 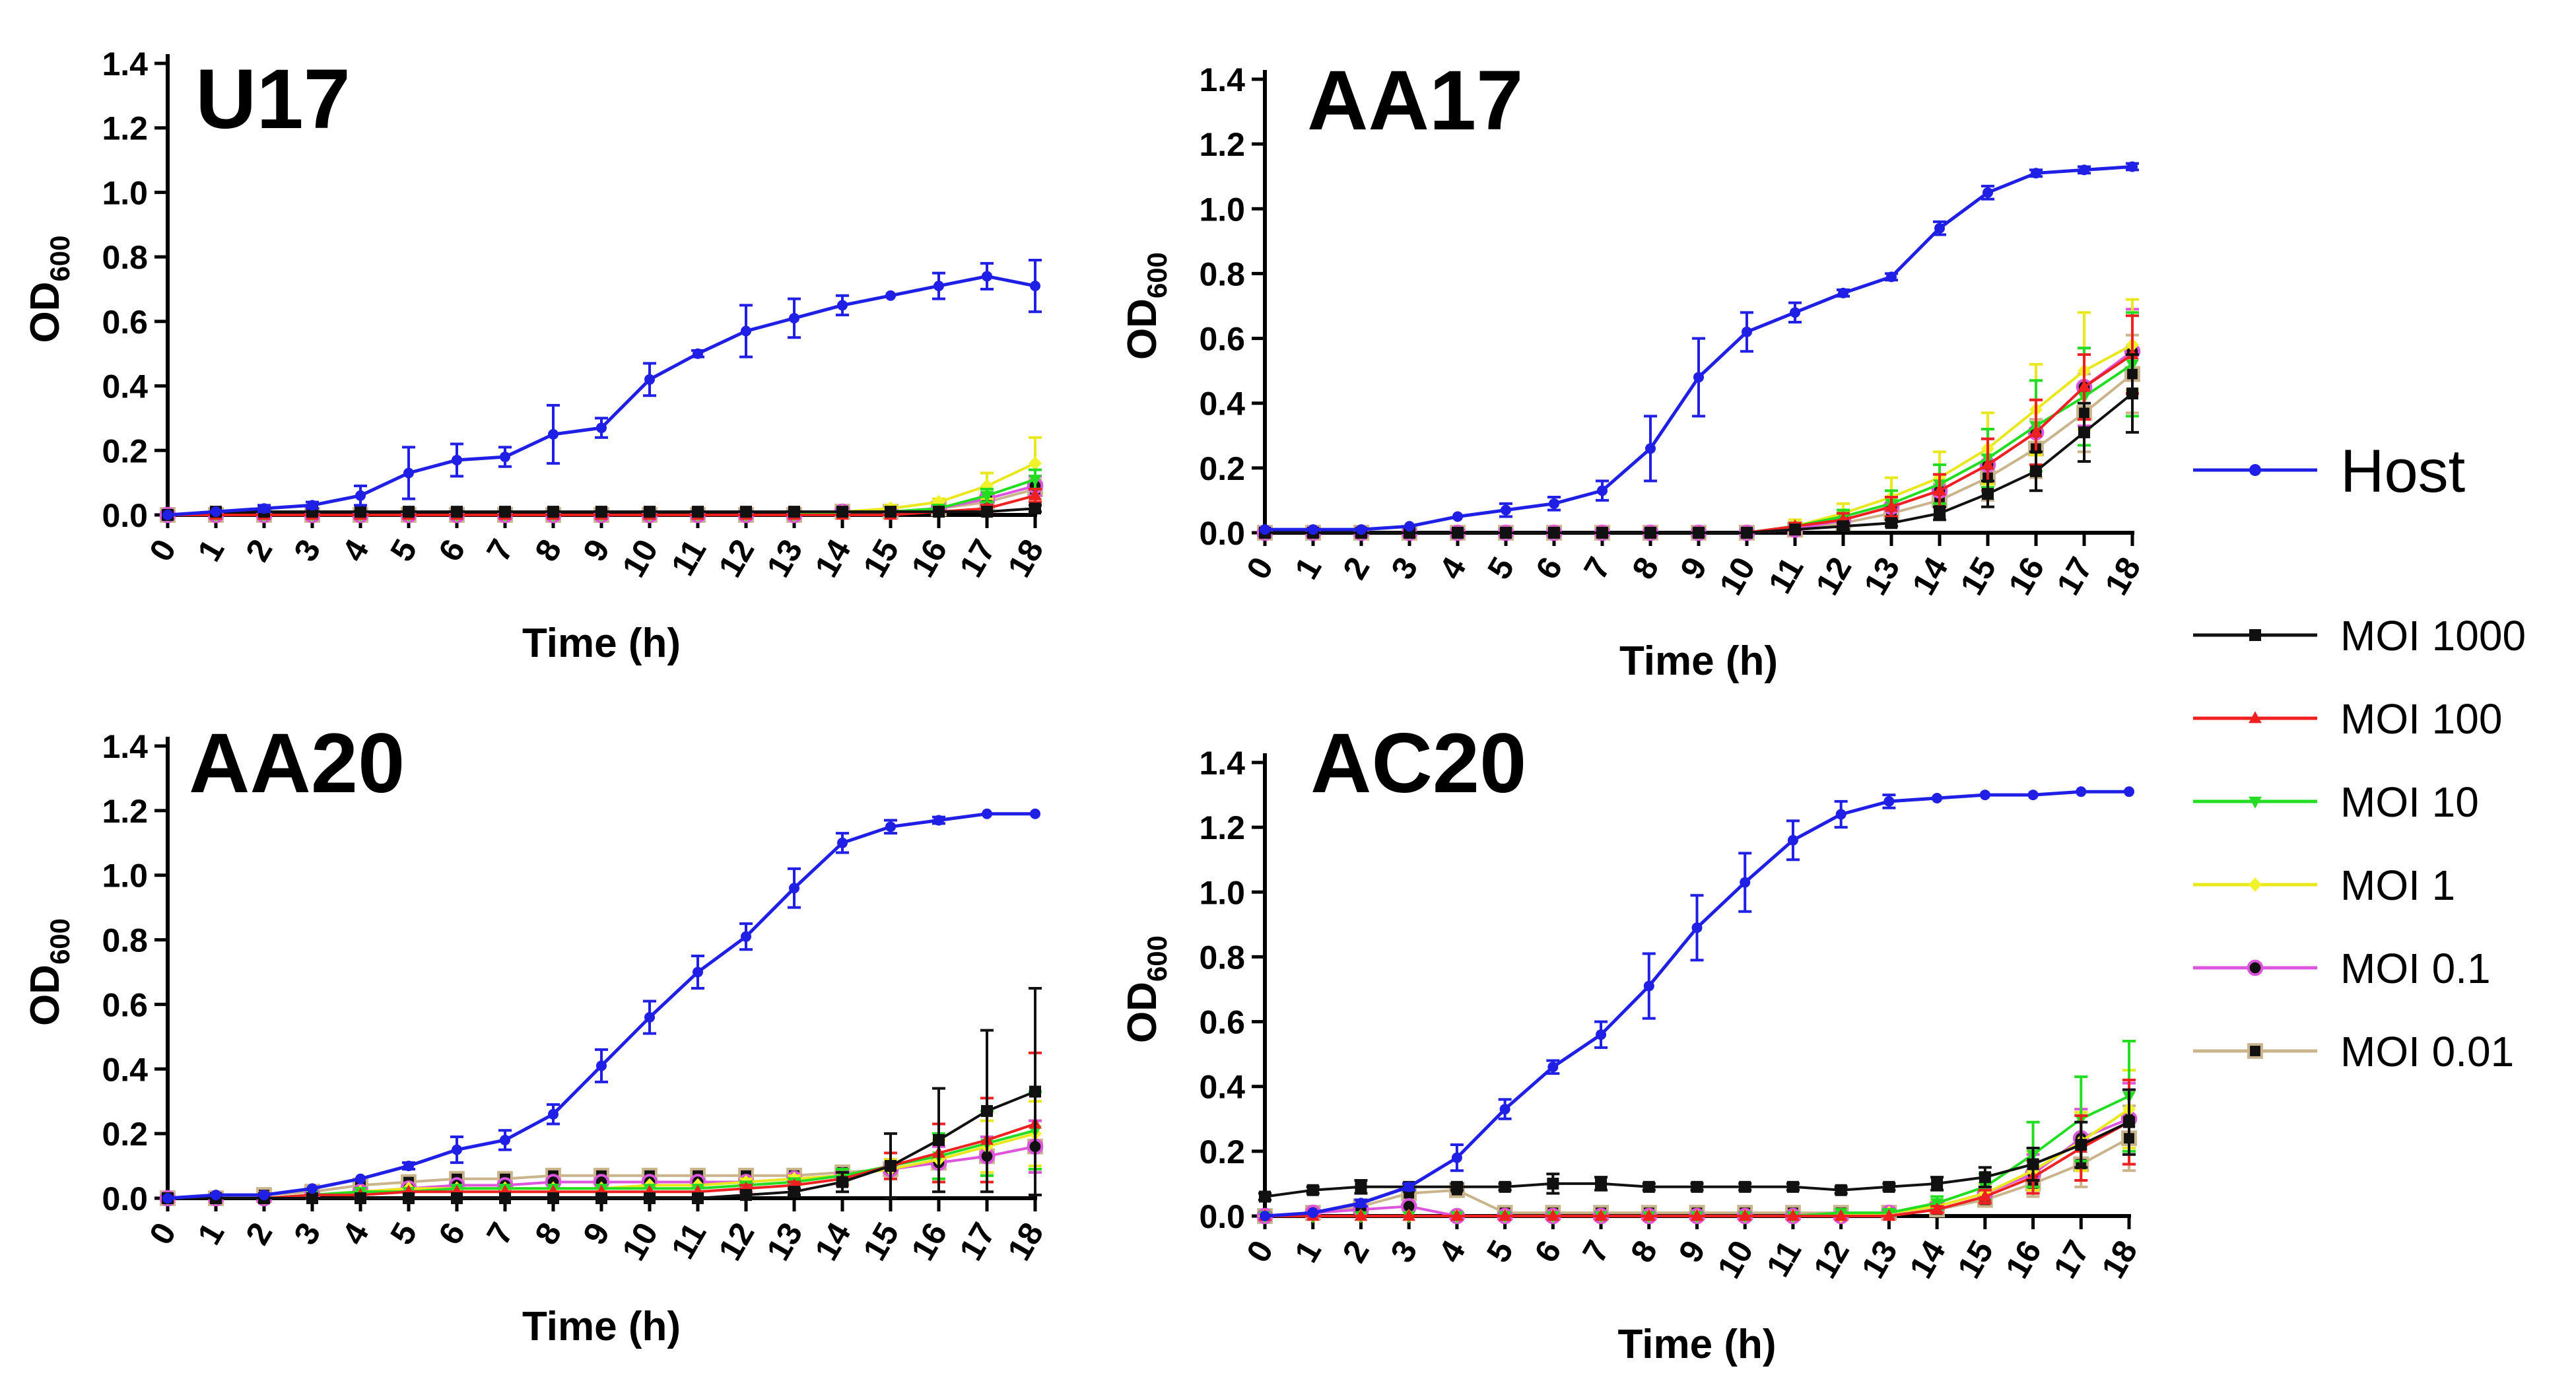 I want to click on y-tick-label: 0.8, so click(x=125, y=940).